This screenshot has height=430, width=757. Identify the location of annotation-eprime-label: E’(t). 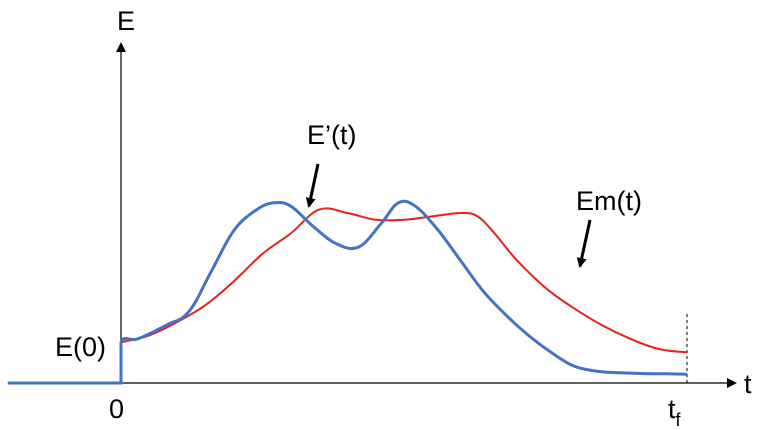
(332, 135).